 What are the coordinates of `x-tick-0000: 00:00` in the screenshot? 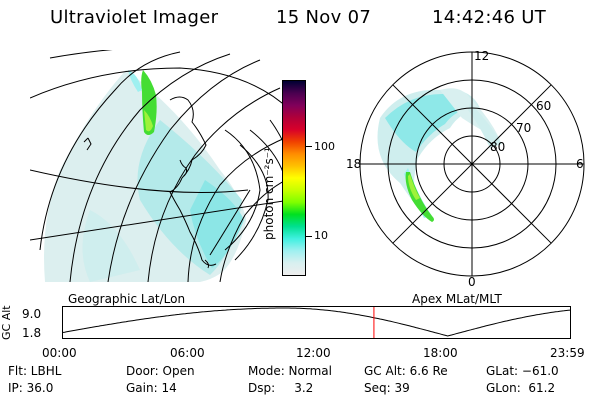 It's located at (59, 353).